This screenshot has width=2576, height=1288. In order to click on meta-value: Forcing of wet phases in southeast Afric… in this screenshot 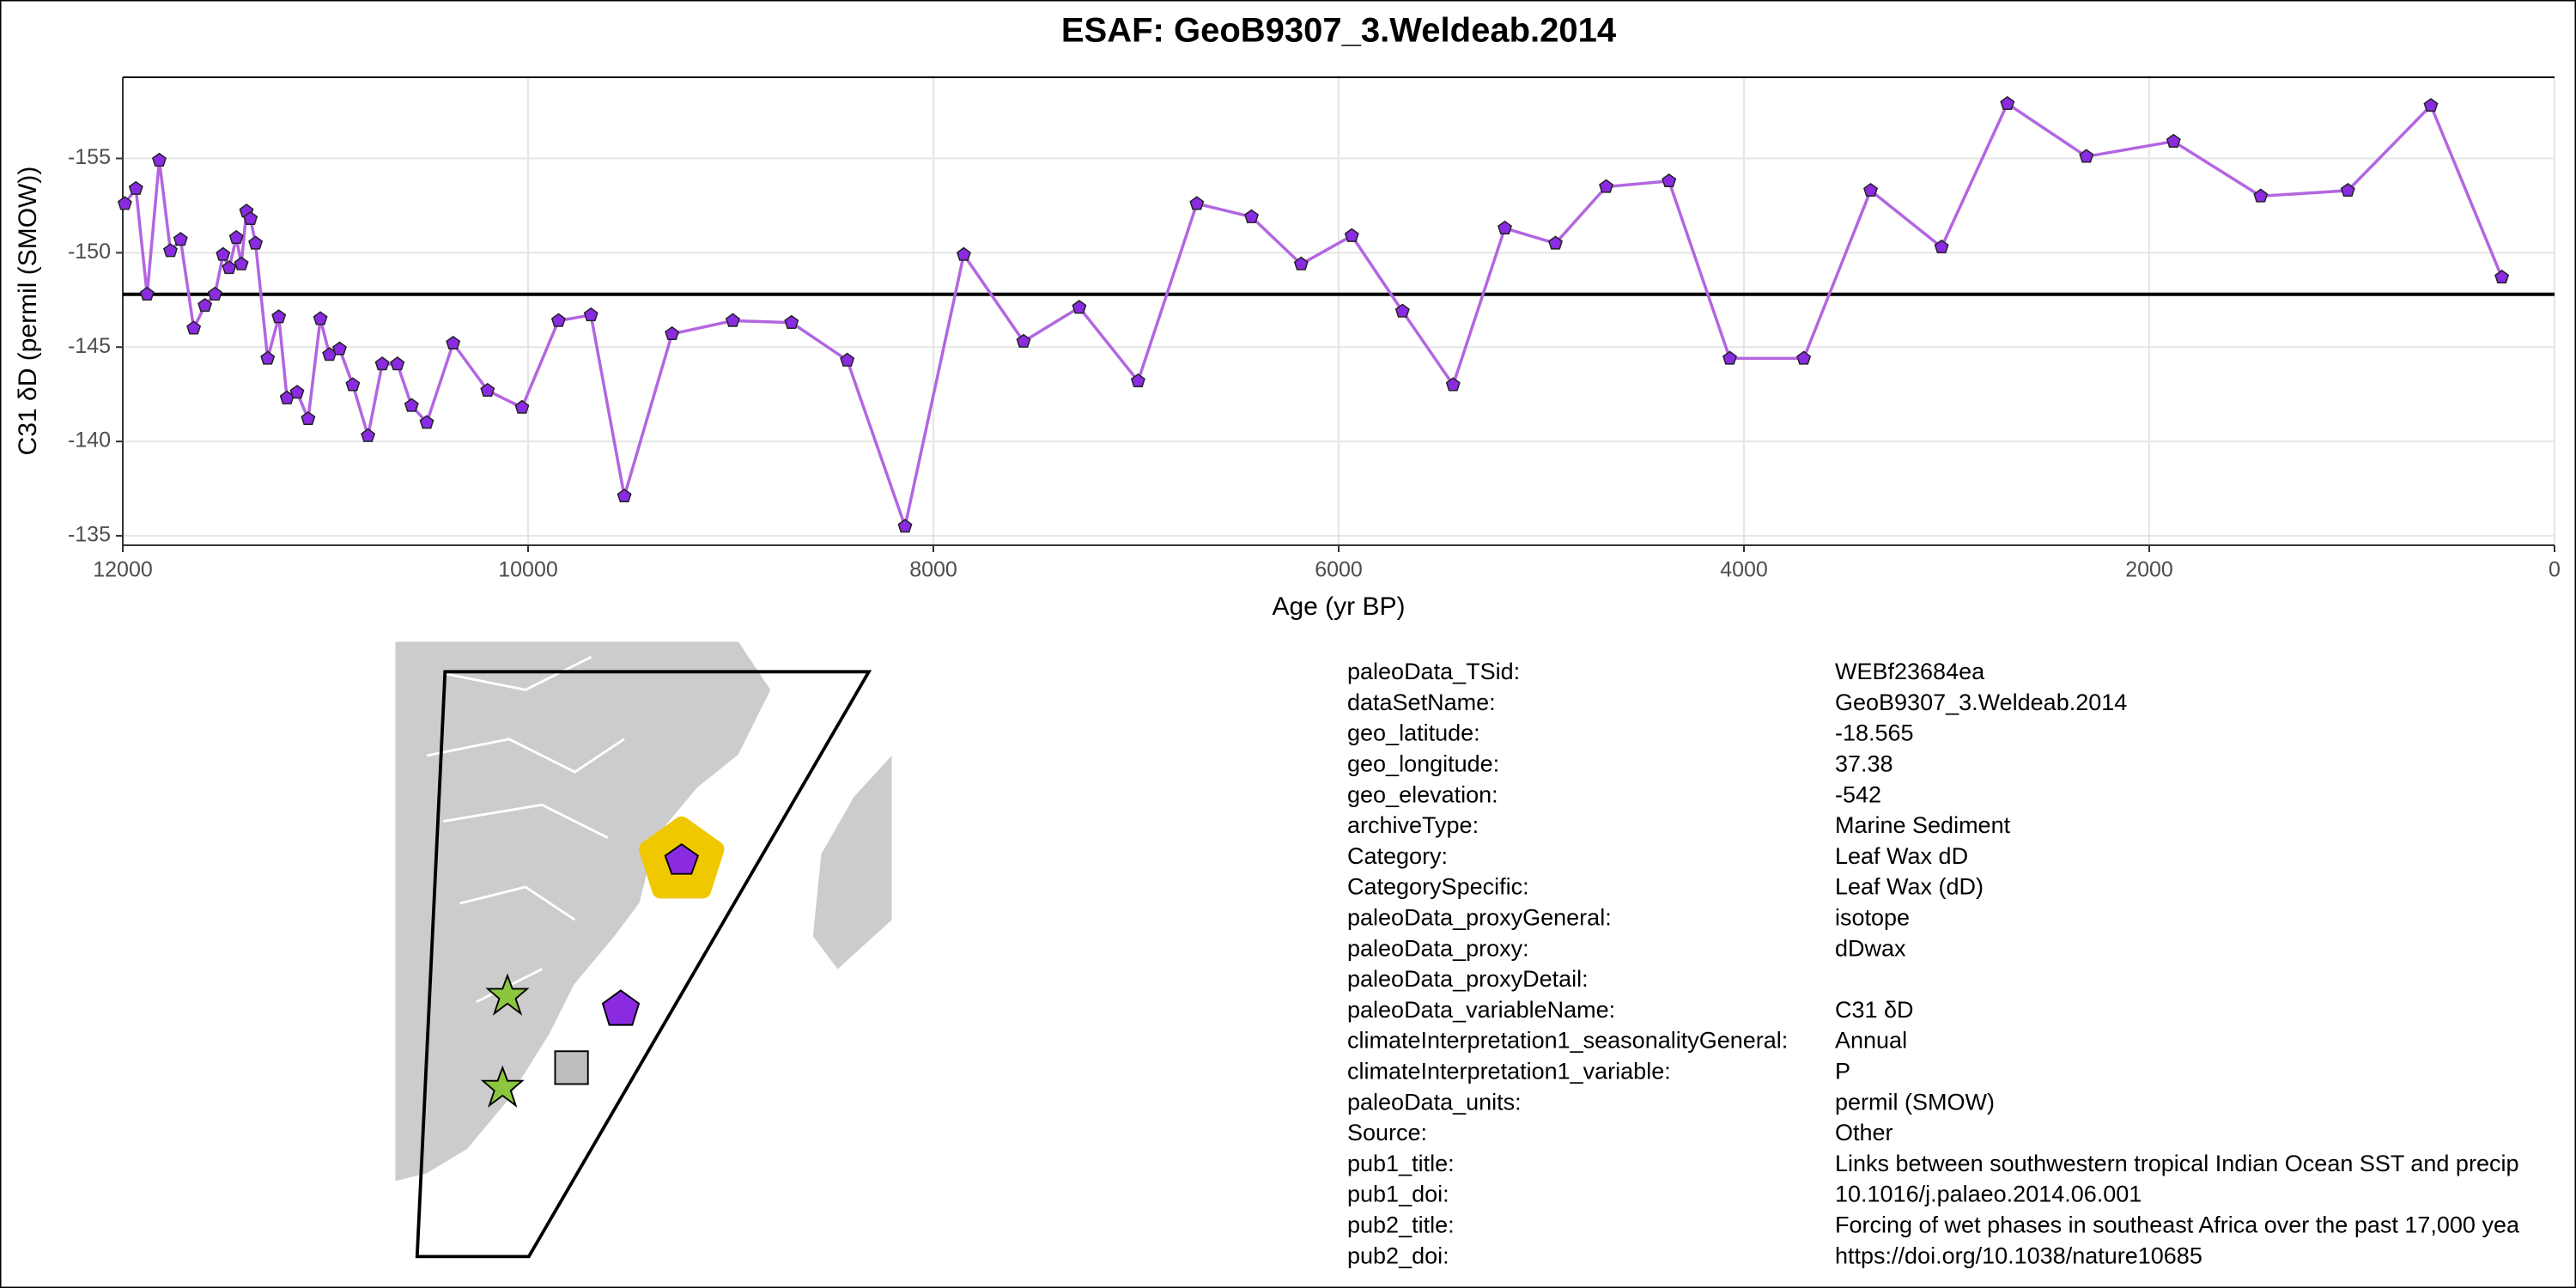, I will do `click(2178, 1225)`.